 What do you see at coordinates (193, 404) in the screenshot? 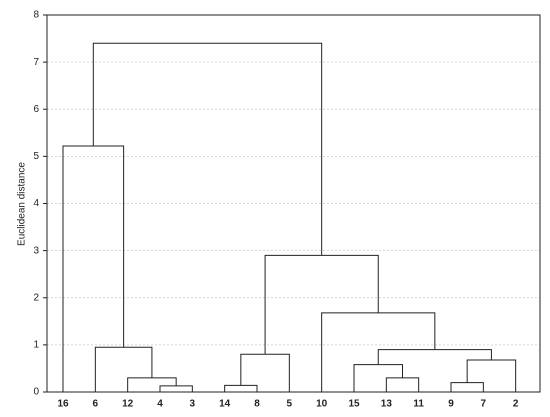
I see `x-tick-label: 3` at bounding box center [193, 404].